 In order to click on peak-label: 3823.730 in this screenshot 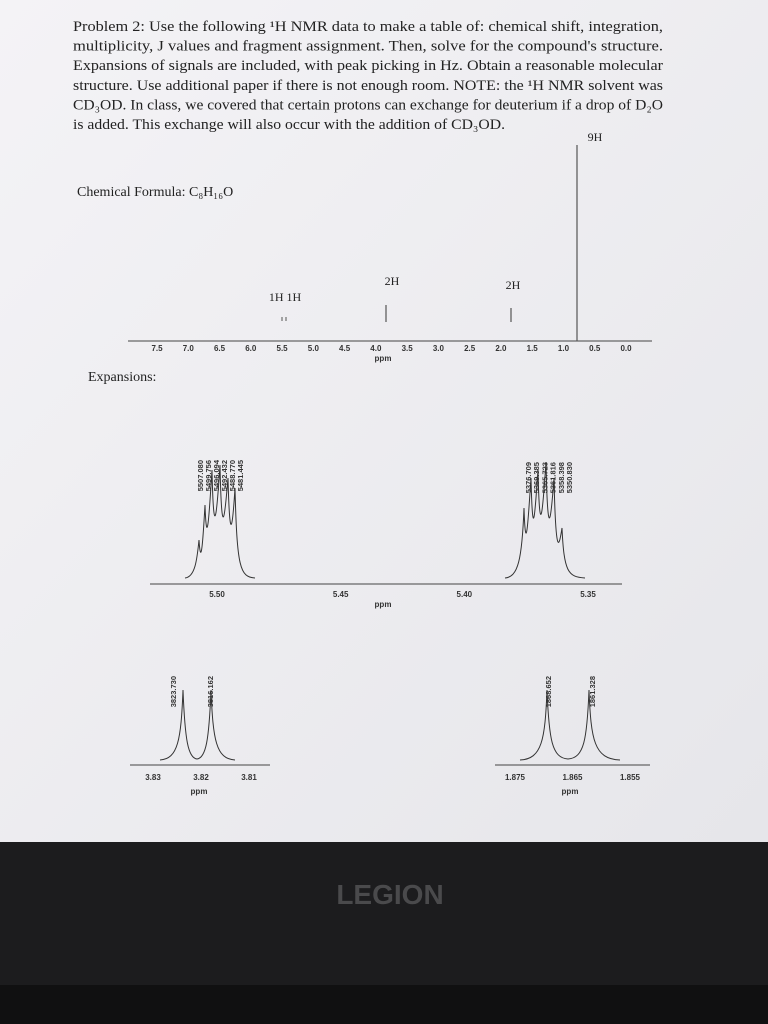, I will do `click(173, 691)`.